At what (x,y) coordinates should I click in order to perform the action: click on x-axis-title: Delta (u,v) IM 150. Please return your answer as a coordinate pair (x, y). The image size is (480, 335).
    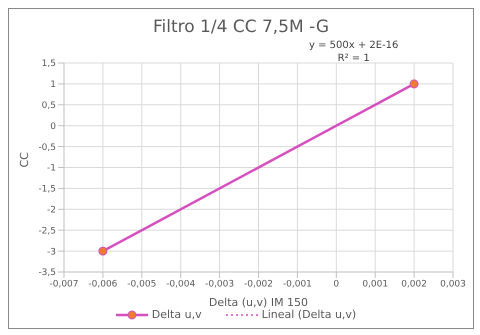
    Looking at the image, I should click on (258, 302).